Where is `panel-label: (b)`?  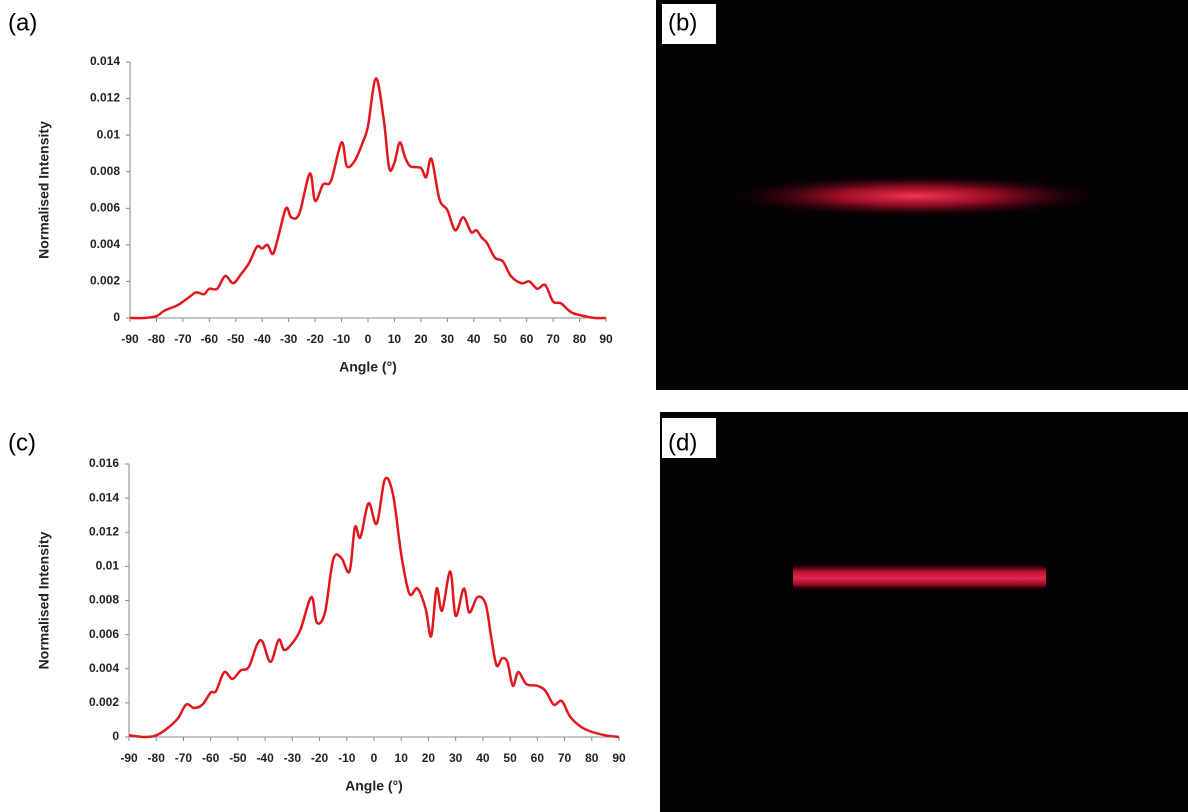 panel-label: (b) is located at coordinates (682, 22).